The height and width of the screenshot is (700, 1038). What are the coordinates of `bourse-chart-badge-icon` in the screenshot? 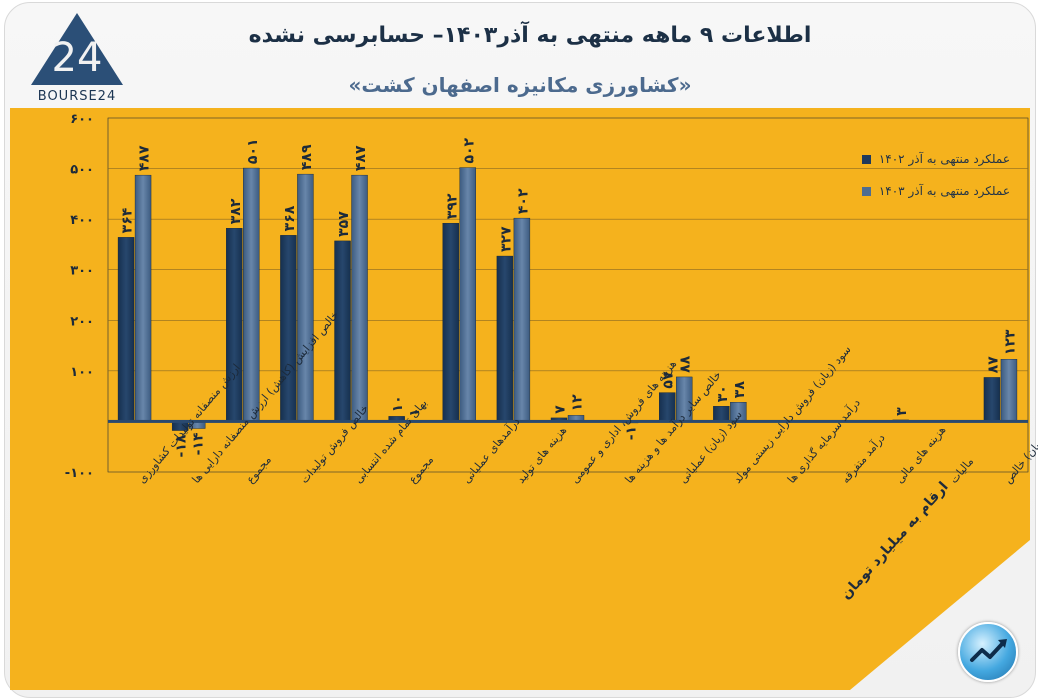 It's located at (988, 652).